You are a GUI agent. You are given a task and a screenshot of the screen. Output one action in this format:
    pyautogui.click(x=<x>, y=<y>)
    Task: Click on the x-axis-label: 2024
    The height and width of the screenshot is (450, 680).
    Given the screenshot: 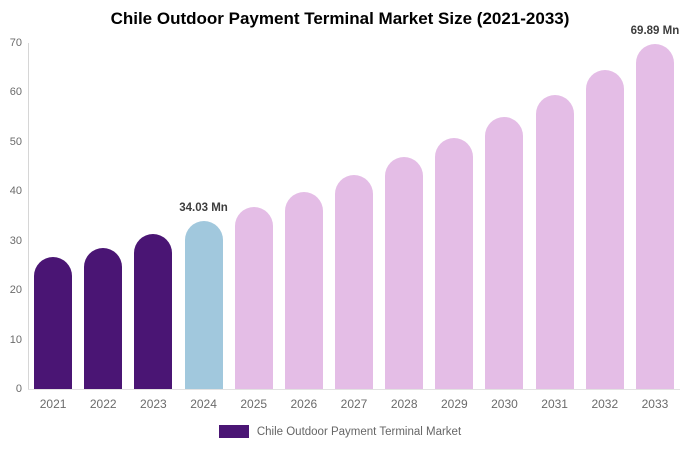 What is the action you would take?
    pyautogui.click(x=203, y=404)
    